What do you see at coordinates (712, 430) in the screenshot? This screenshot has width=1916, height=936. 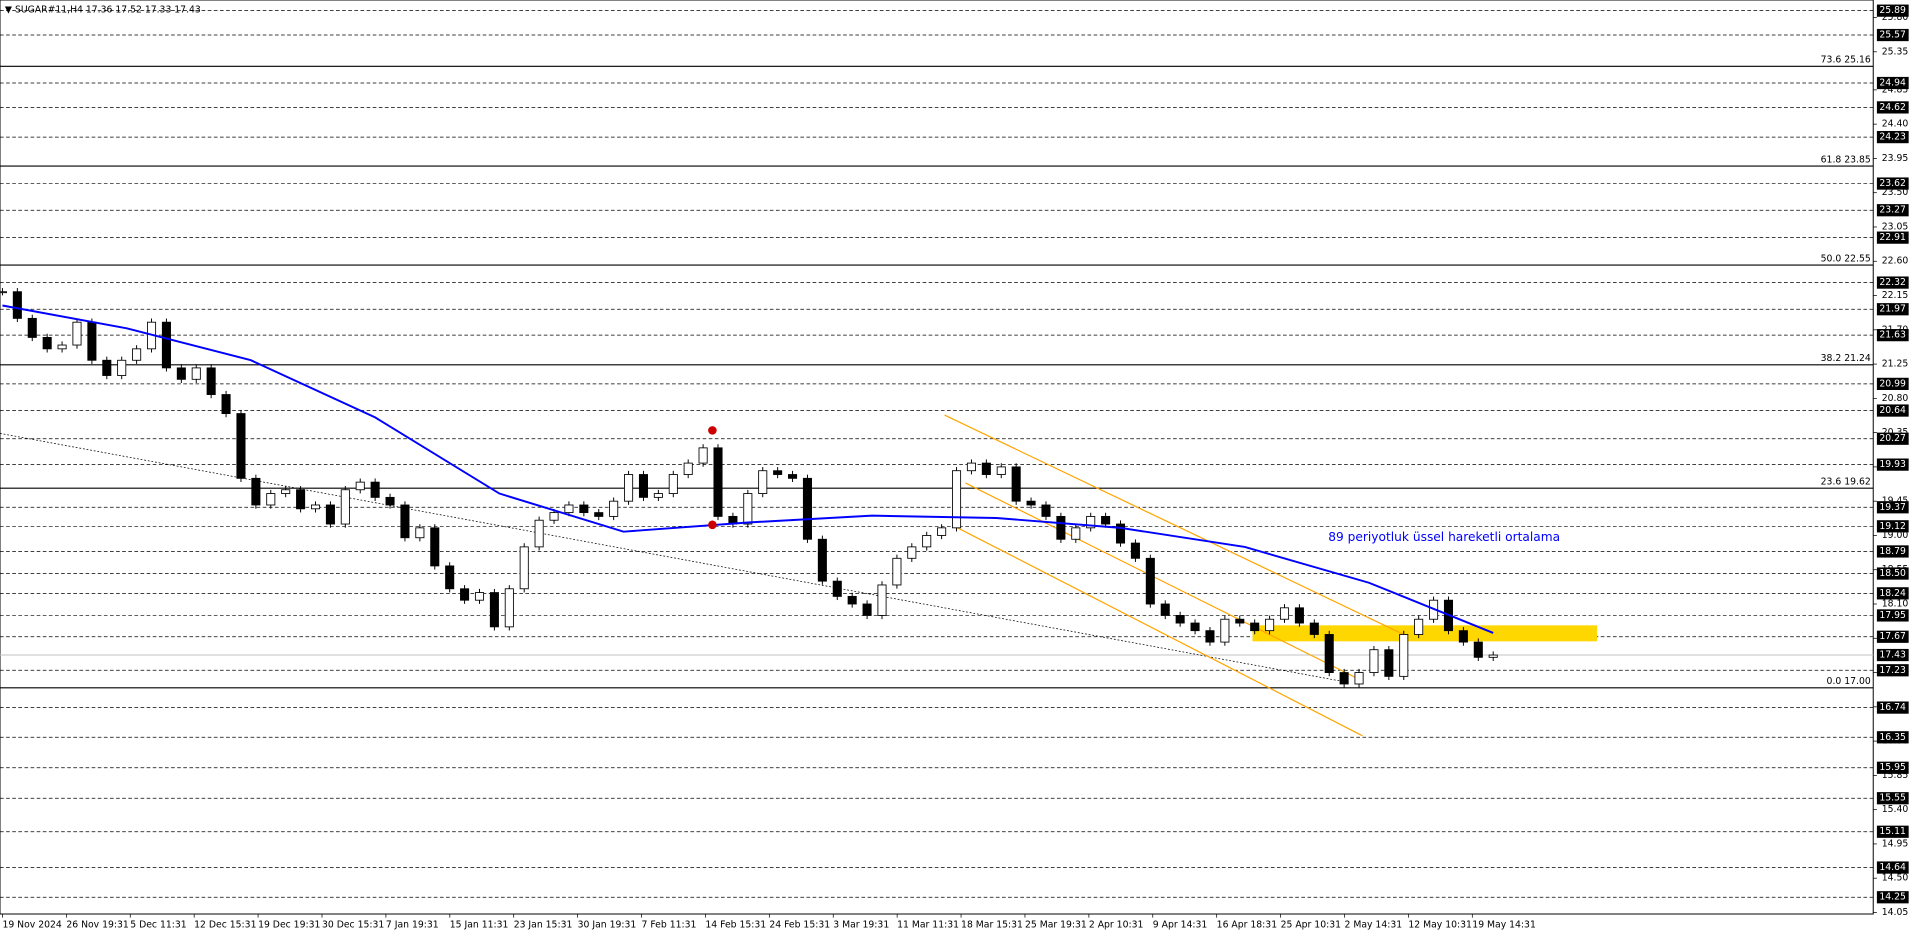 I see `marker` at bounding box center [712, 430].